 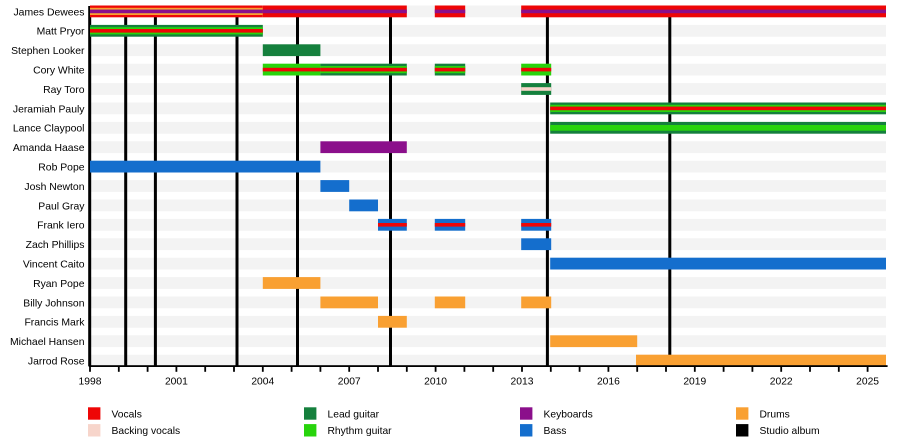 What do you see at coordinates (354, 414) in the screenshot?
I see `svg-text: Lead guitar` at bounding box center [354, 414].